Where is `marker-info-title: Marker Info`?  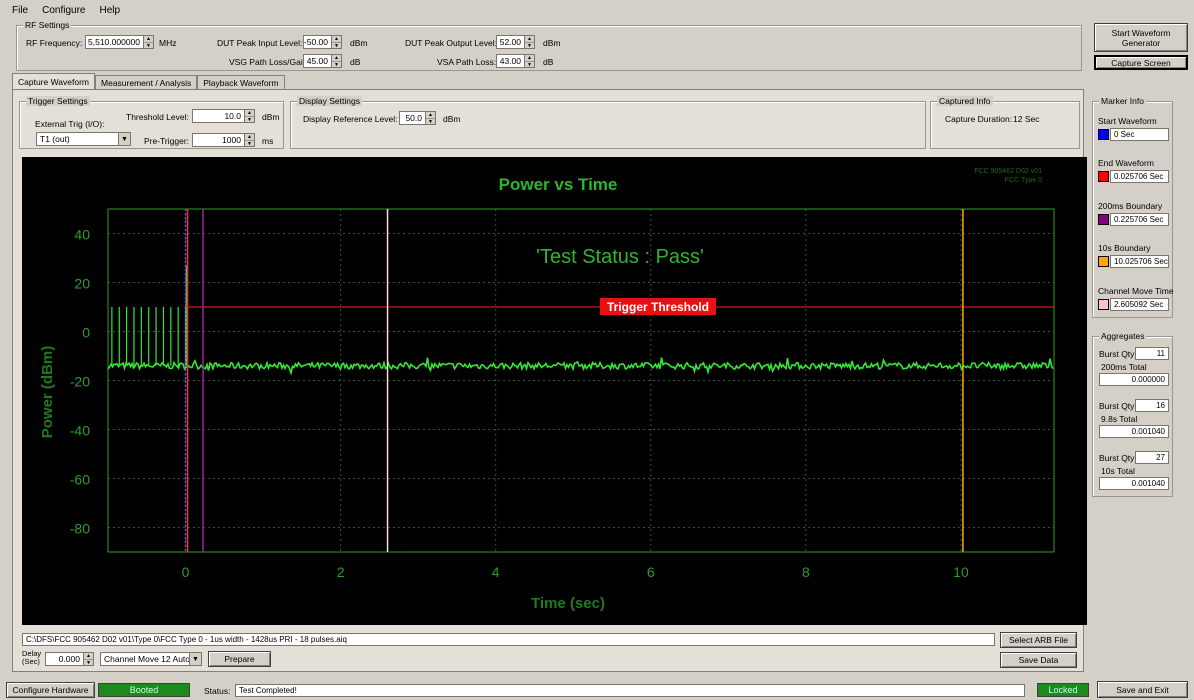
marker-info-title: Marker Info is located at coordinates (1122, 101).